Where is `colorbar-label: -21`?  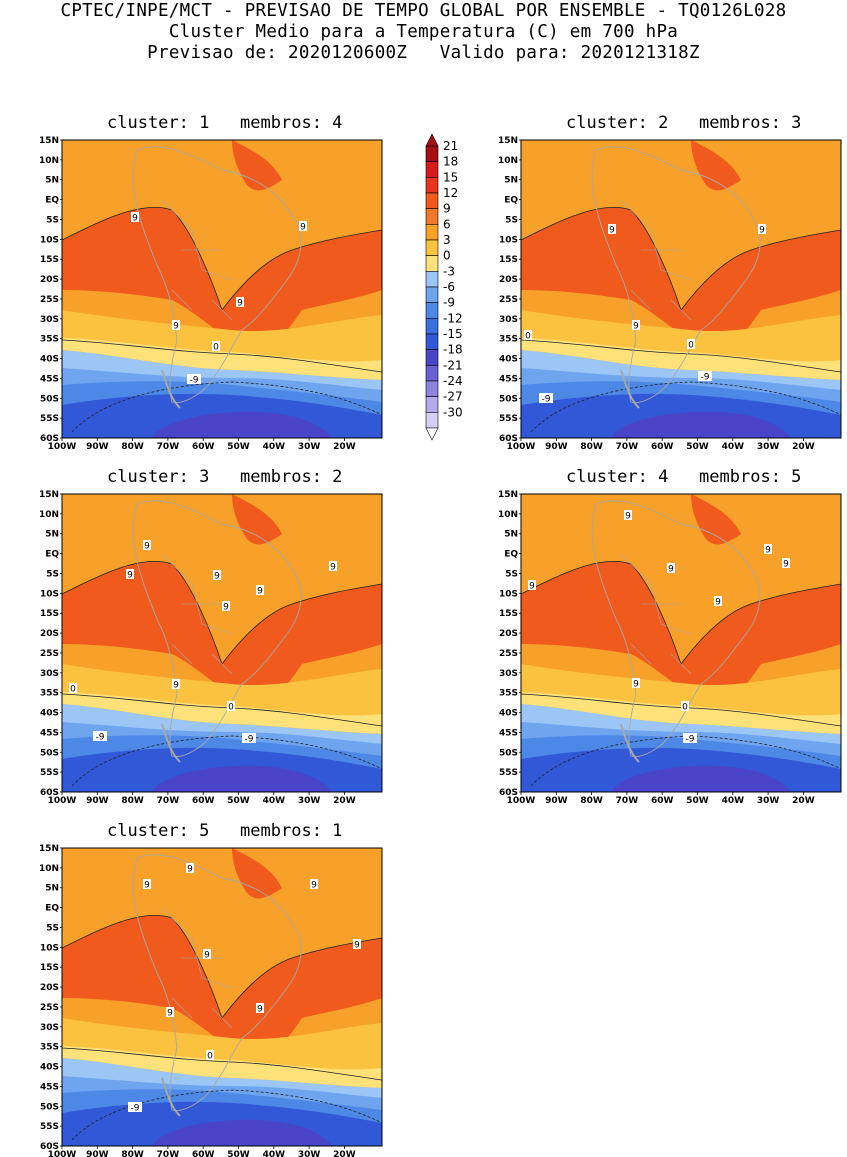
colorbar-label: -21 is located at coordinates (453, 365).